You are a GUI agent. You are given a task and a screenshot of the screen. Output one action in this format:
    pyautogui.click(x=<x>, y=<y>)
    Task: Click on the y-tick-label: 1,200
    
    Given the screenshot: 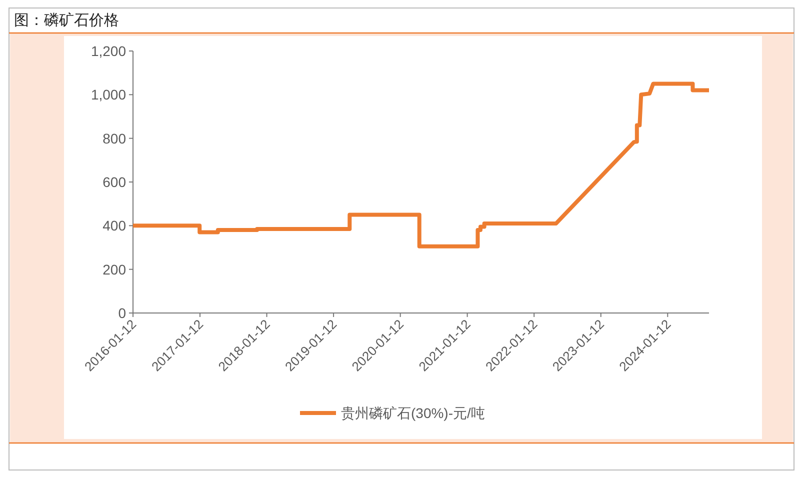 What is the action you would take?
    pyautogui.click(x=108, y=51)
    